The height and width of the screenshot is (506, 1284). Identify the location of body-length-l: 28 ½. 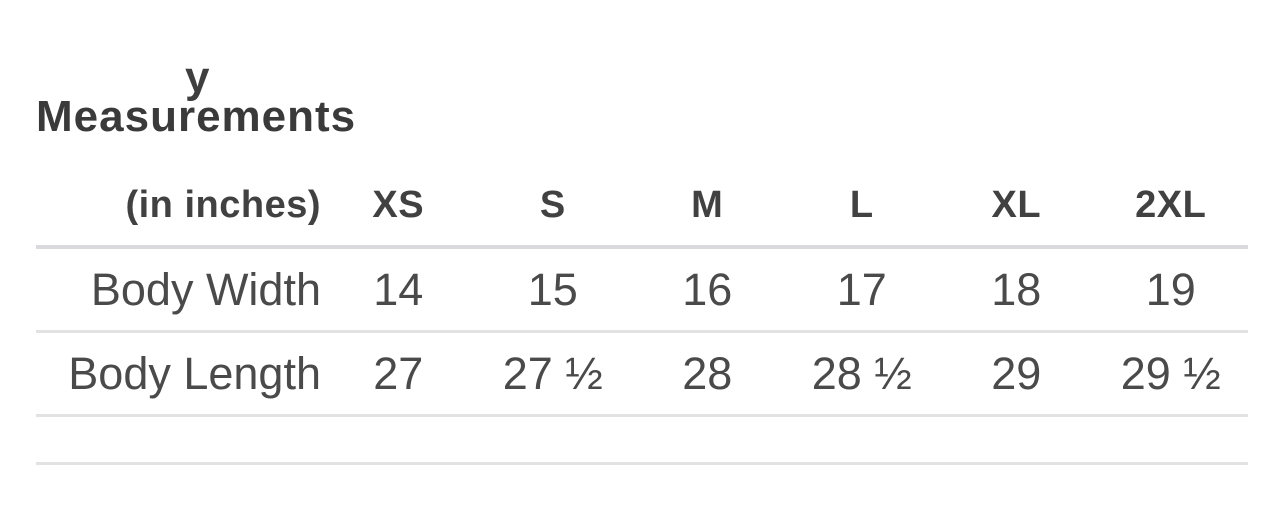
(861, 373).